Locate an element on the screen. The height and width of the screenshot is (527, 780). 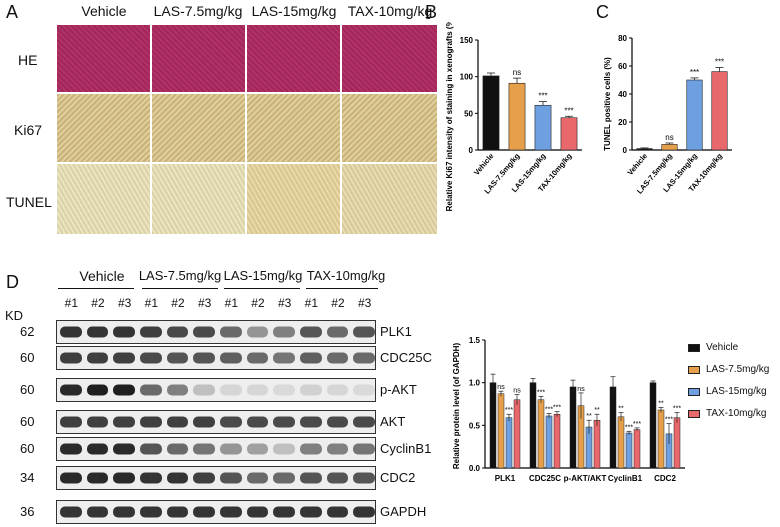
panel-b-sig-2: *** is located at coordinates (542, 96).